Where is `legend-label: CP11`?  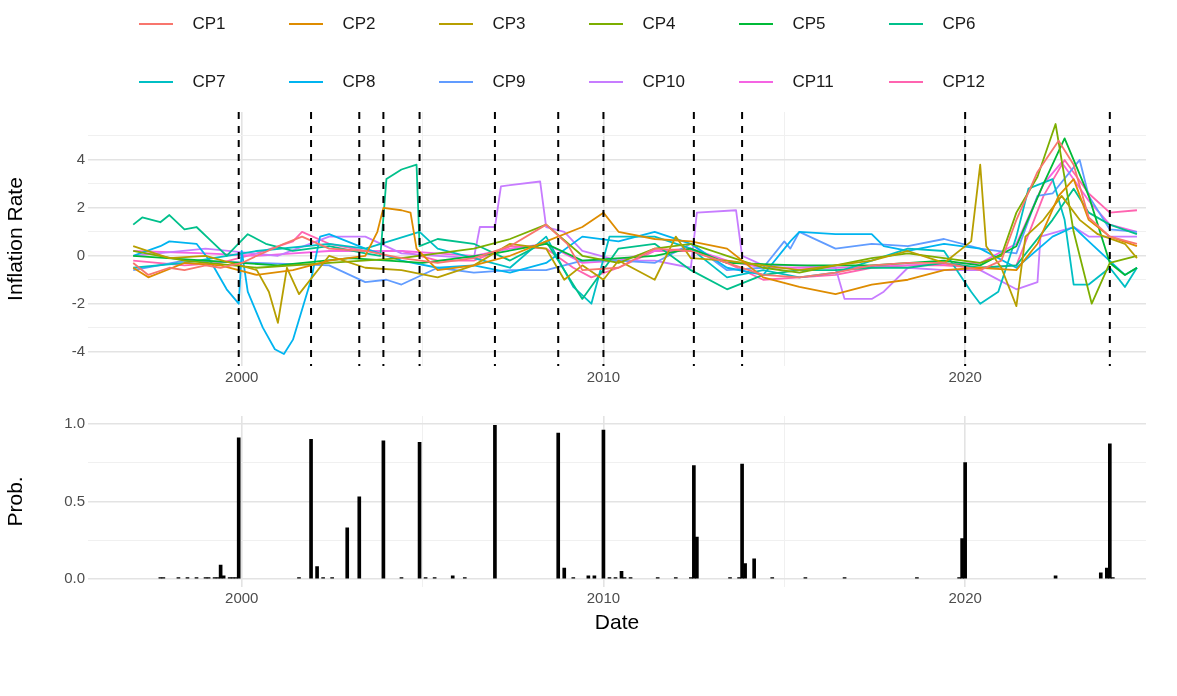 legend-label: CP11 is located at coordinates (813, 82).